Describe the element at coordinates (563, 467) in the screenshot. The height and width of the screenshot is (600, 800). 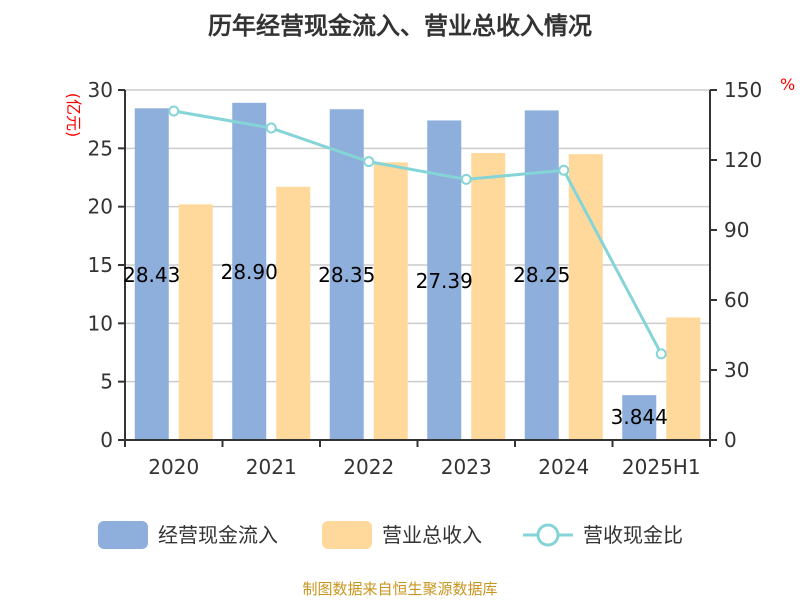
I see `x-tick-label: 2024` at that location.